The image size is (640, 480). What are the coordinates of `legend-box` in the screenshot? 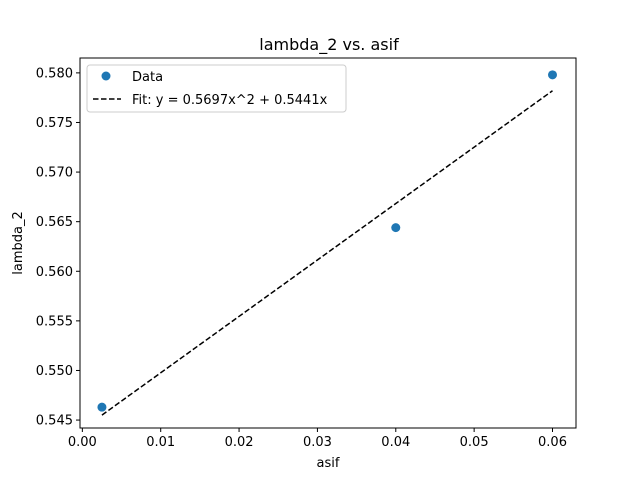 It's located at (216, 88).